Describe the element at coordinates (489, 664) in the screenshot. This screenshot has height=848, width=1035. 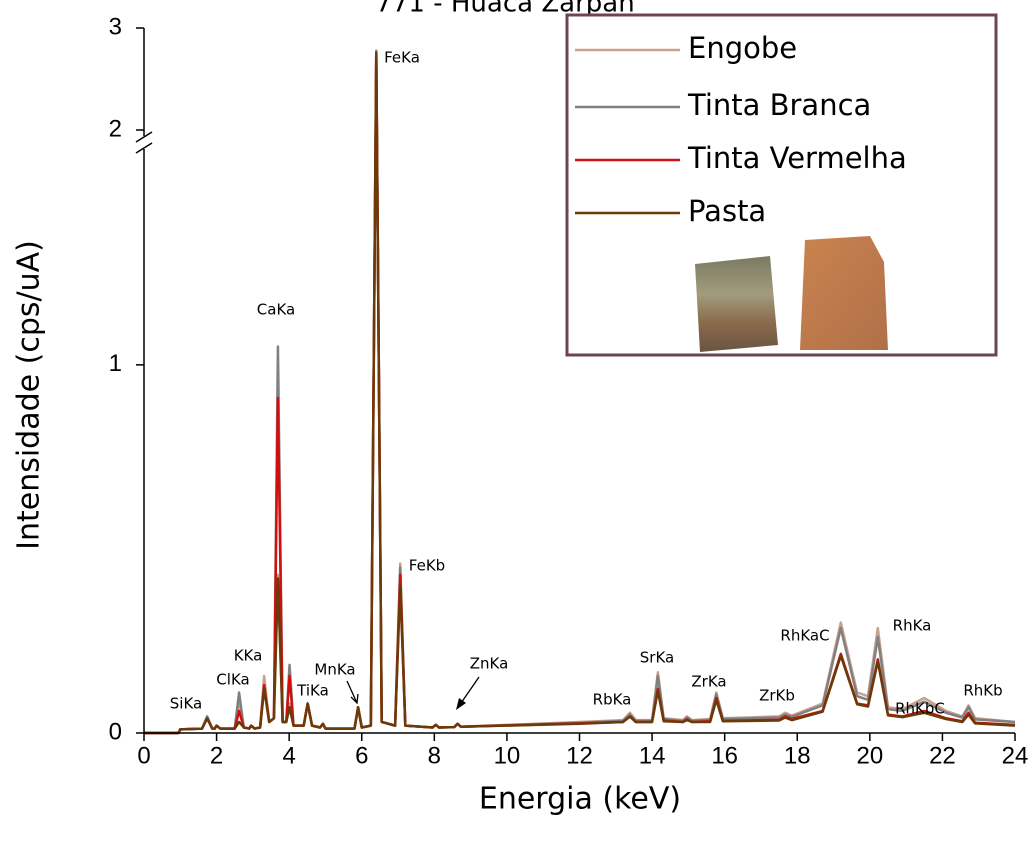
I see `peak-label: ZnKa` at that location.